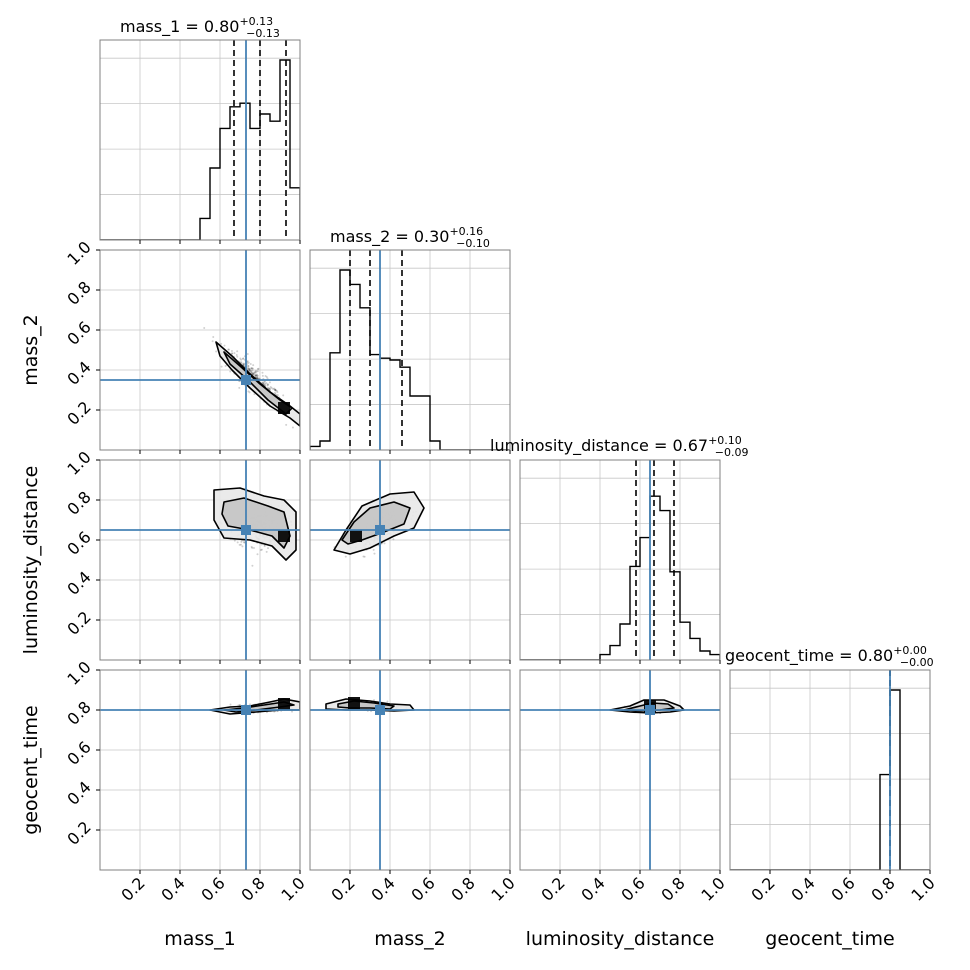 This screenshot has width=970, height=970. Describe the element at coordinates (212, 888) in the screenshot. I see `x-tick-label-mass_1-2: 0.6` at that location.